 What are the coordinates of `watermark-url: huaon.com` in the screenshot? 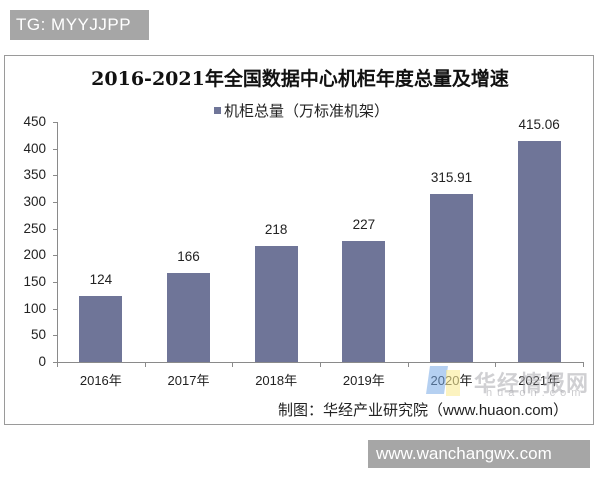 It's located at (536, 393).